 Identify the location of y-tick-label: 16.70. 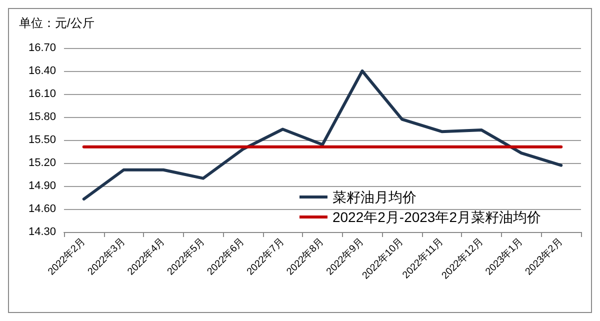
(42, 48).